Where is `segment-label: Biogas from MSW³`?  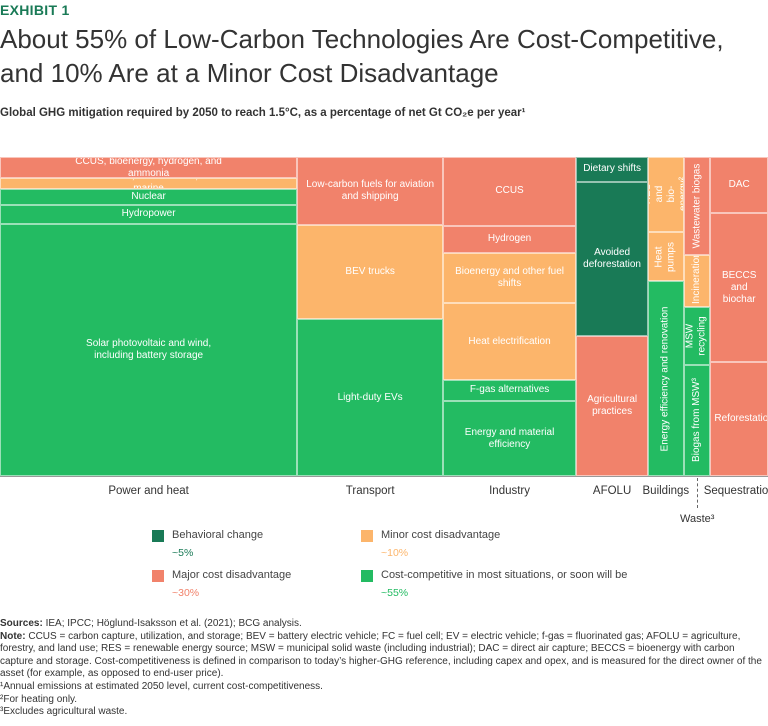
segment-label: Biogas from MSW³ is located at coordinates (696, 420).